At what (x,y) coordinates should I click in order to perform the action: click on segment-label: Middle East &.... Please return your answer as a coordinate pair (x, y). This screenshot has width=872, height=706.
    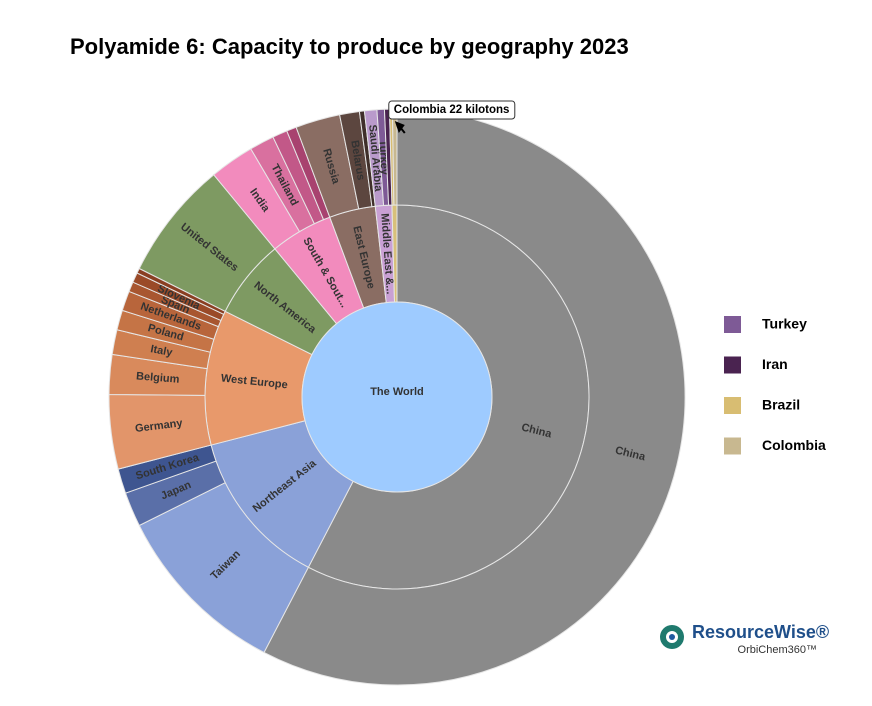
    Looking at the image, I should click on (387, 254).